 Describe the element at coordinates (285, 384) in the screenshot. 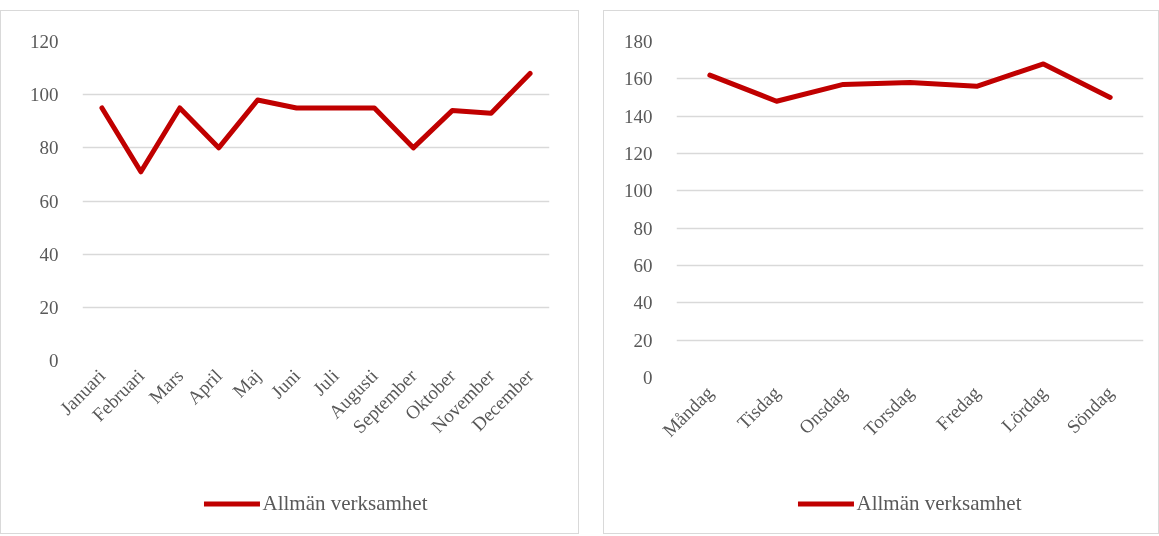

I see `x-tick-label: Juni` at that location.